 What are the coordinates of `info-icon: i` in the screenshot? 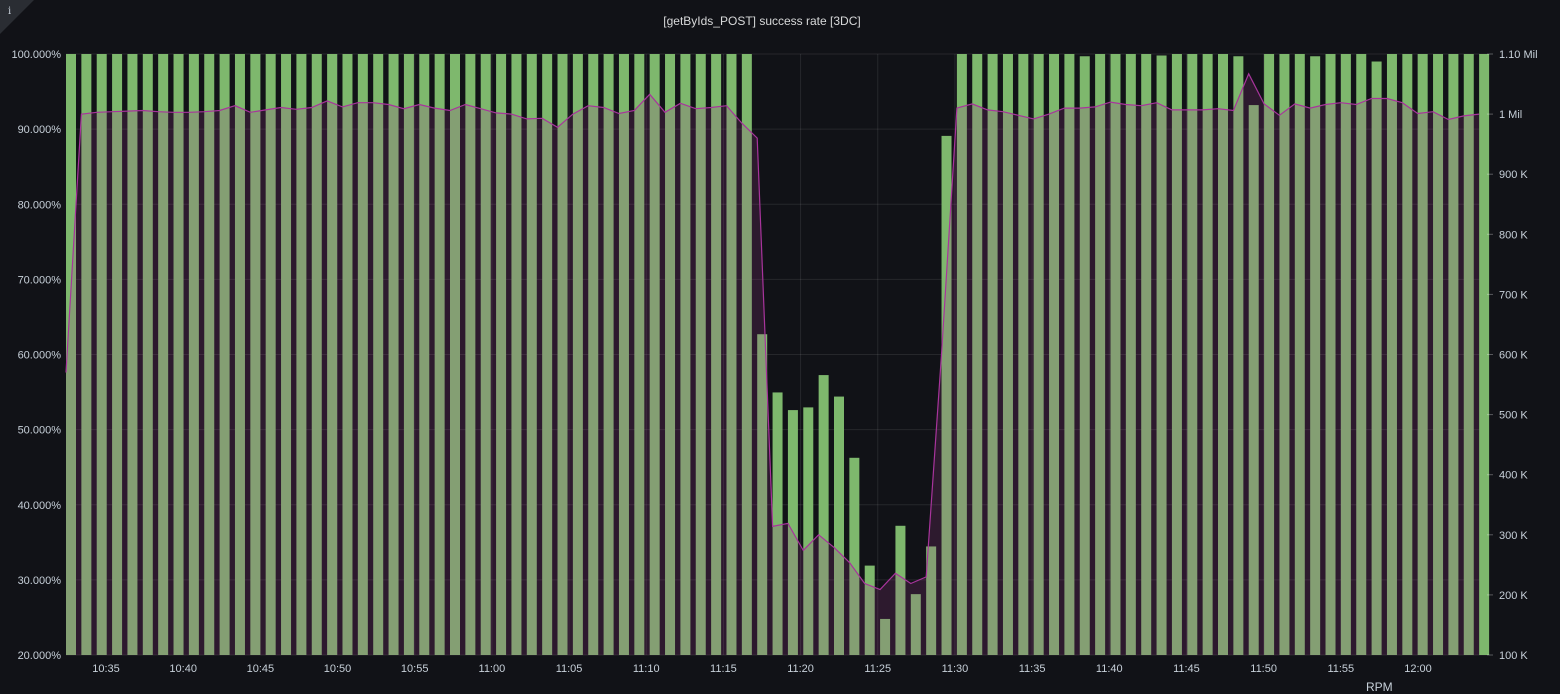 It's located at (10, 11).